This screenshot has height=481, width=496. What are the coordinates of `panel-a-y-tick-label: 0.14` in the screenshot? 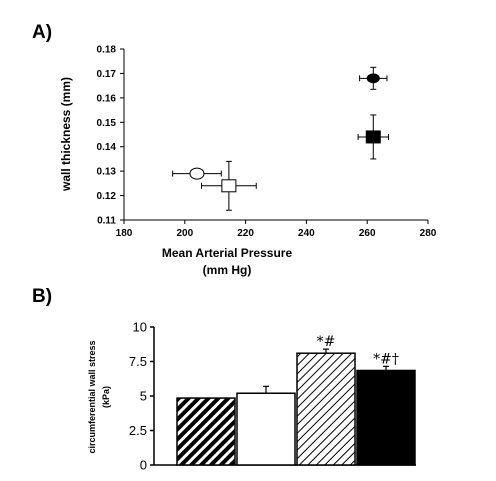 It's located at (107, 147).